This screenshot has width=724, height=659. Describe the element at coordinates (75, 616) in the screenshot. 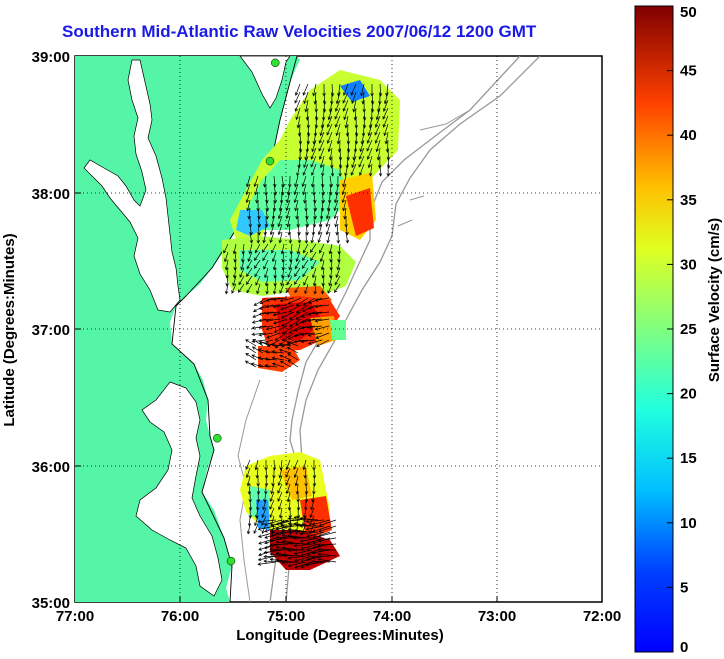

I see `lon-tick: 77:00` at that location.